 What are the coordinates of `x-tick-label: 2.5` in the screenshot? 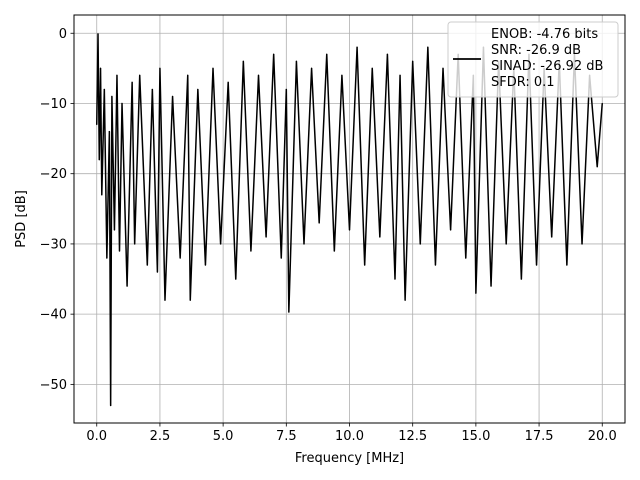 It's located at (160, 436).